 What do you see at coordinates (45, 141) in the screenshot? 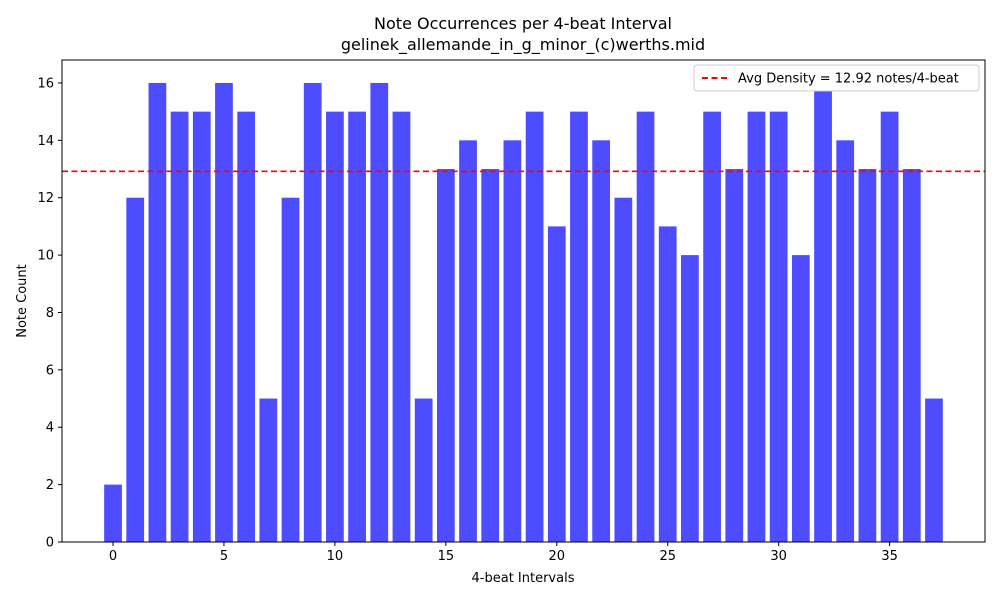
I see `y-tick-label-14: 14` at bounding box center [45, 141].